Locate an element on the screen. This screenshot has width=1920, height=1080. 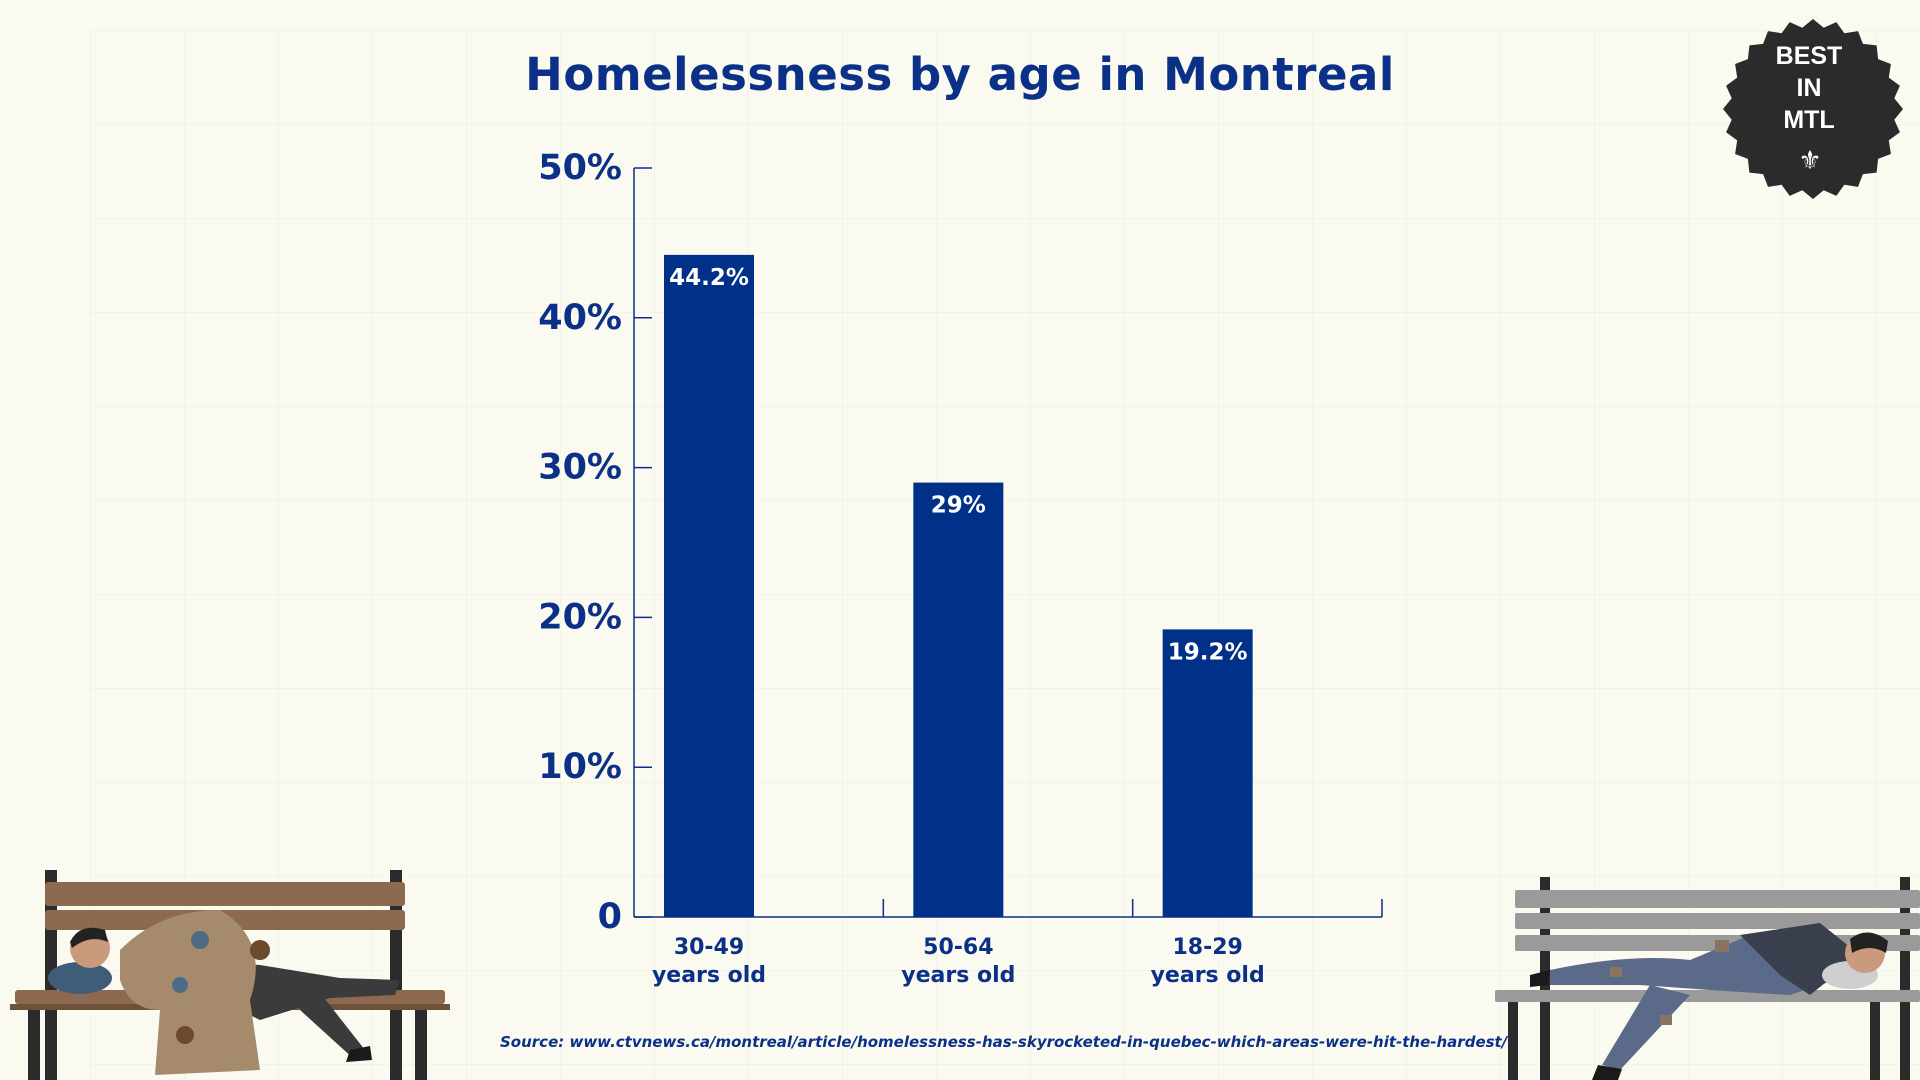
y-tick-label: 30% is located at coordinates (580, 468).